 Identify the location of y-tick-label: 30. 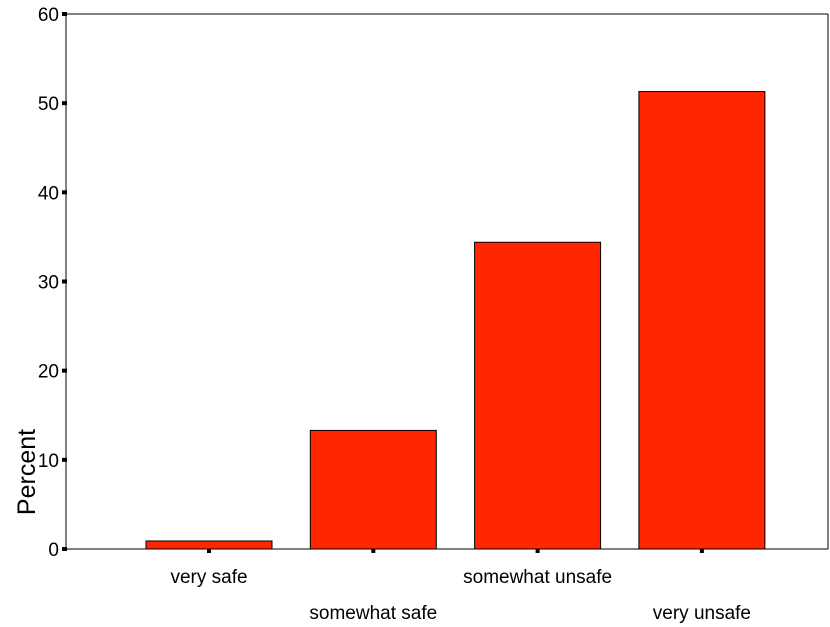
(48, 283).